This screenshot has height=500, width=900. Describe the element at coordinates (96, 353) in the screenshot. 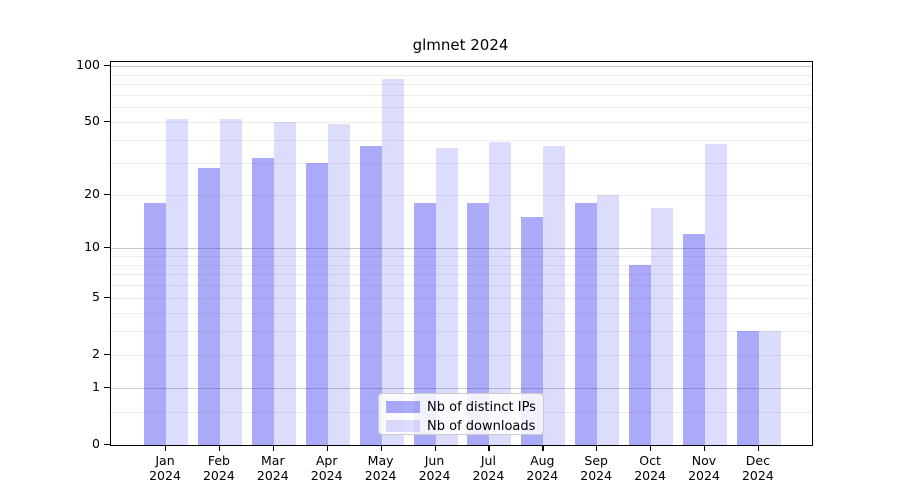

I see `y-tick-label-2: 2` at that location.